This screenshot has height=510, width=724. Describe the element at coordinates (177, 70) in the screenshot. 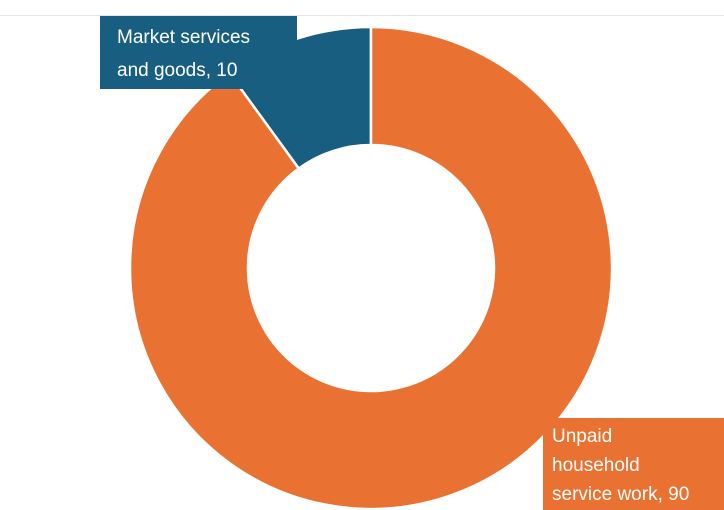

I see `data-label: and goods, 10` at that location.